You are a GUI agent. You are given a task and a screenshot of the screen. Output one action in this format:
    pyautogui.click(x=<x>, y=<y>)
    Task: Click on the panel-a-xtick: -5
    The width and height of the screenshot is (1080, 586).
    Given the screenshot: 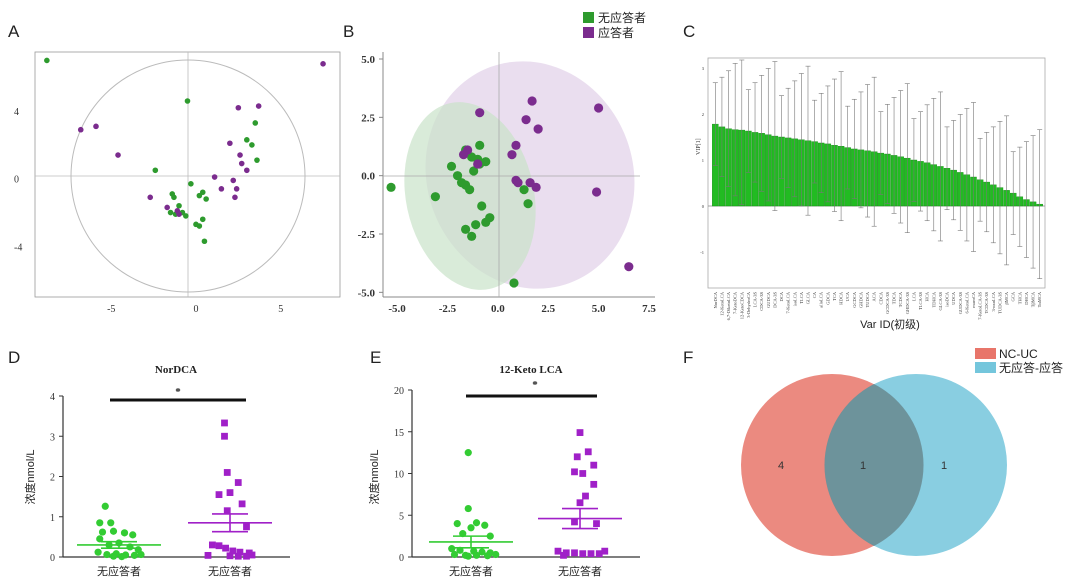 What is the action you would take?
    pyautogui.click(x=111, y=309)
    